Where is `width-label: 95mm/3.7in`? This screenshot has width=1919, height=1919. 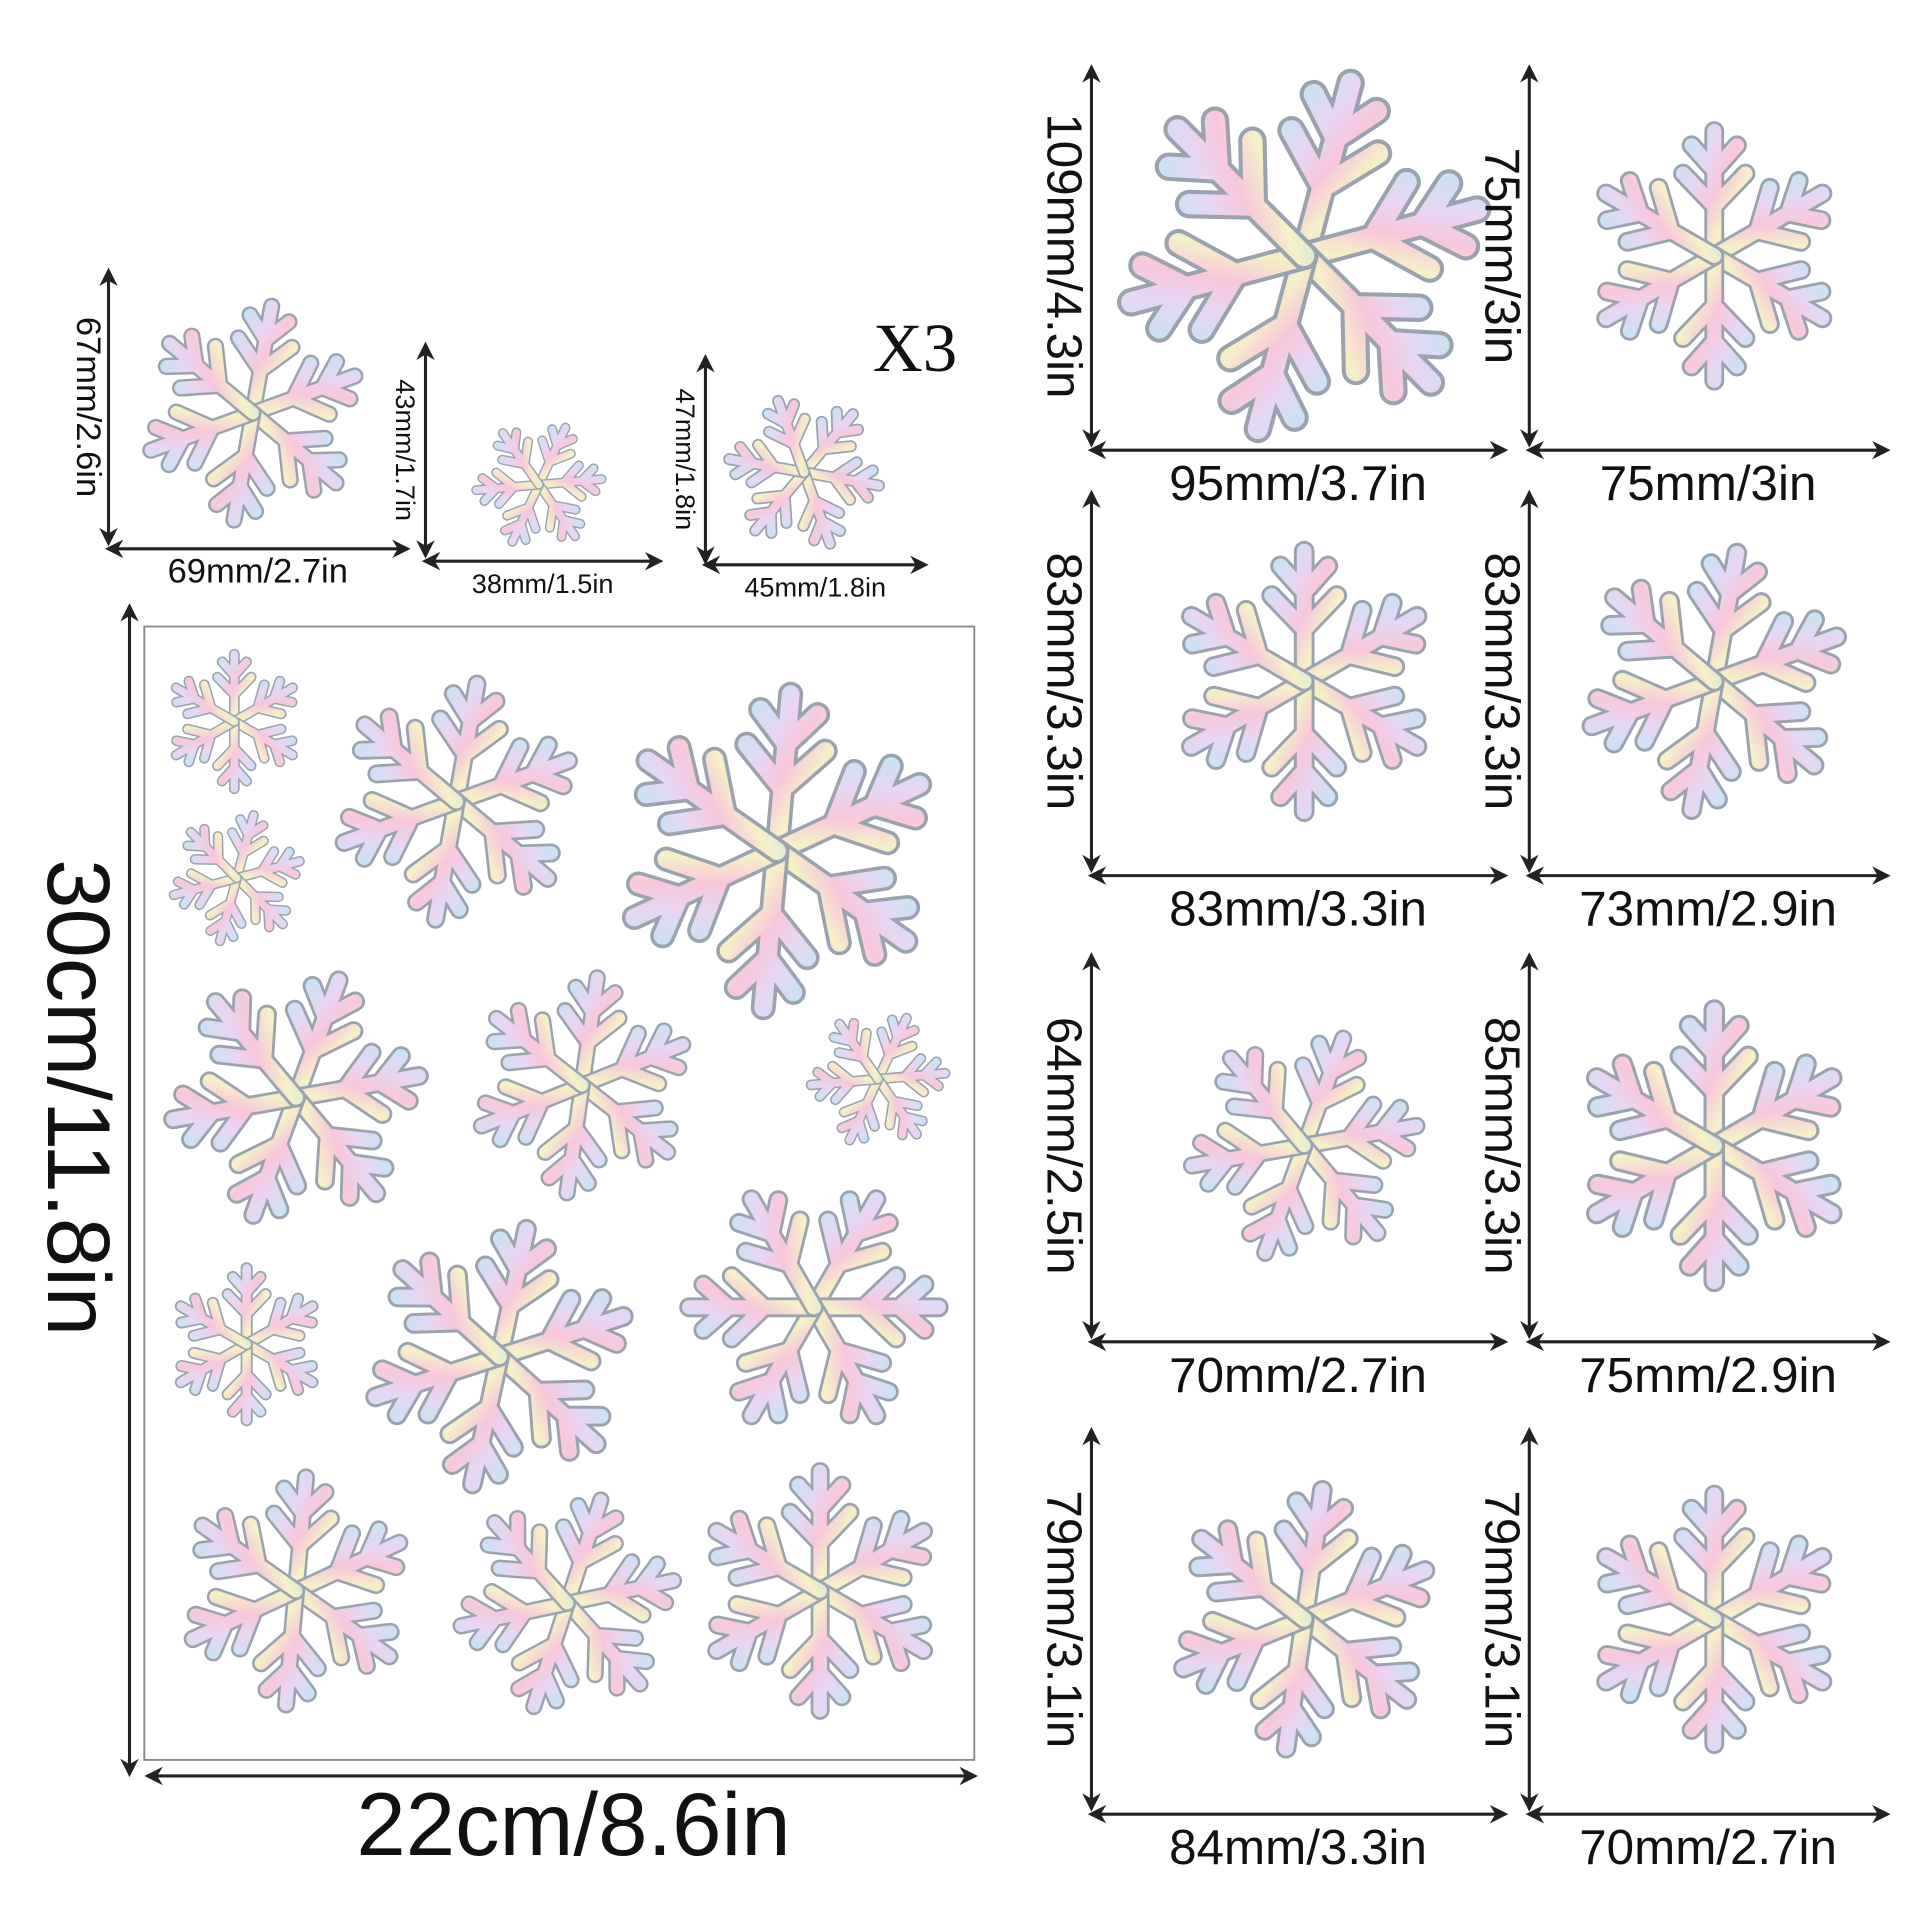
width-label: 95mm/3.7in is located at coordinates (1298, 483).